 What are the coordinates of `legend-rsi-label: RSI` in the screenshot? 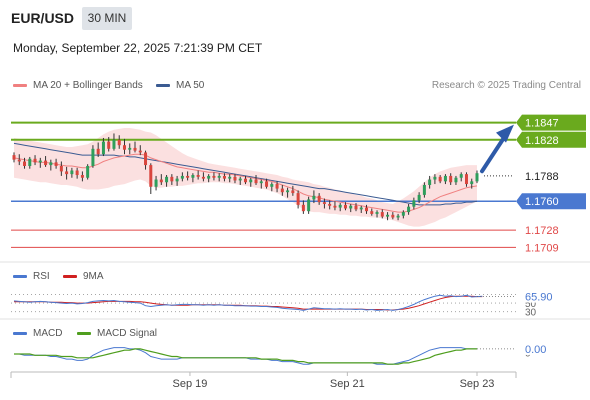 It's located at (41, 276).